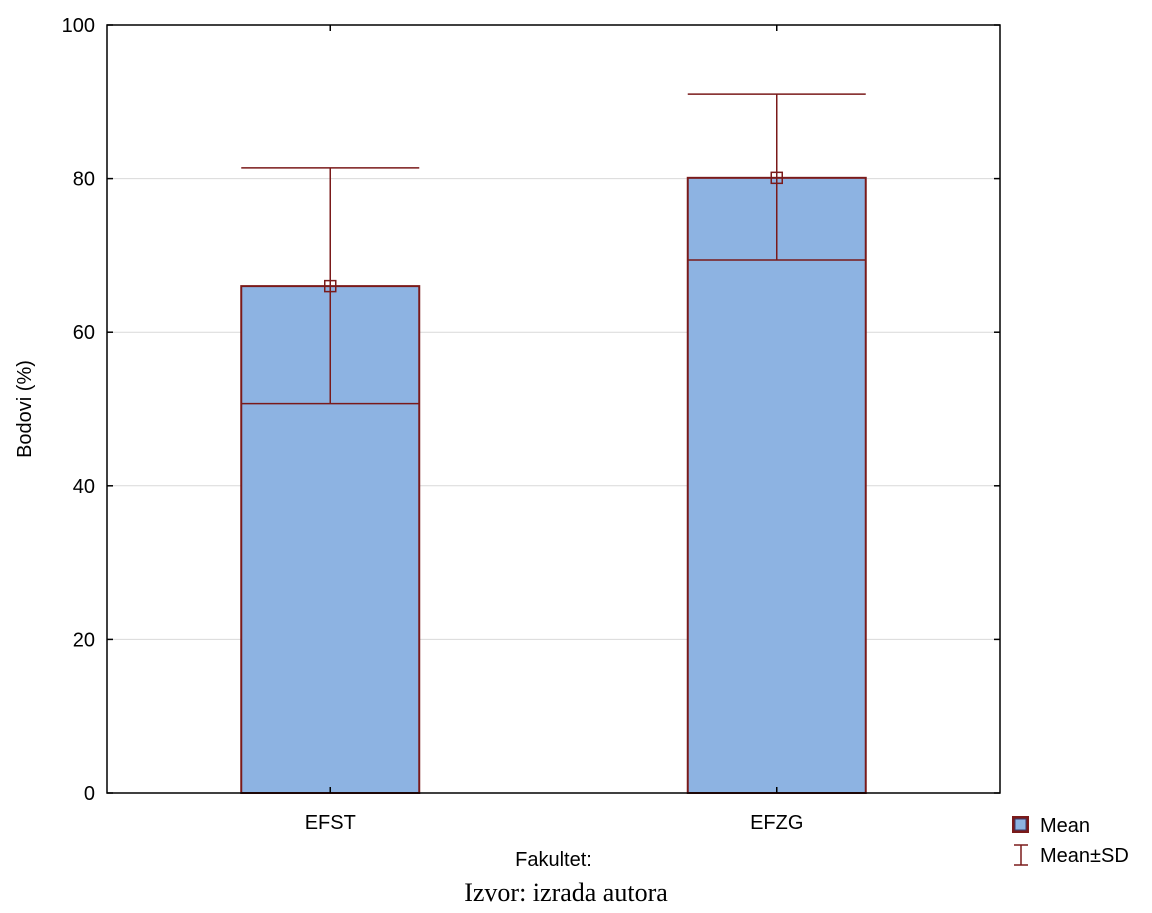 This screenshot has height=913, width=1152. Describe the element at coordinates (776, 823) in the screenshot. I see `x-tick-label: EFZG` at that location.